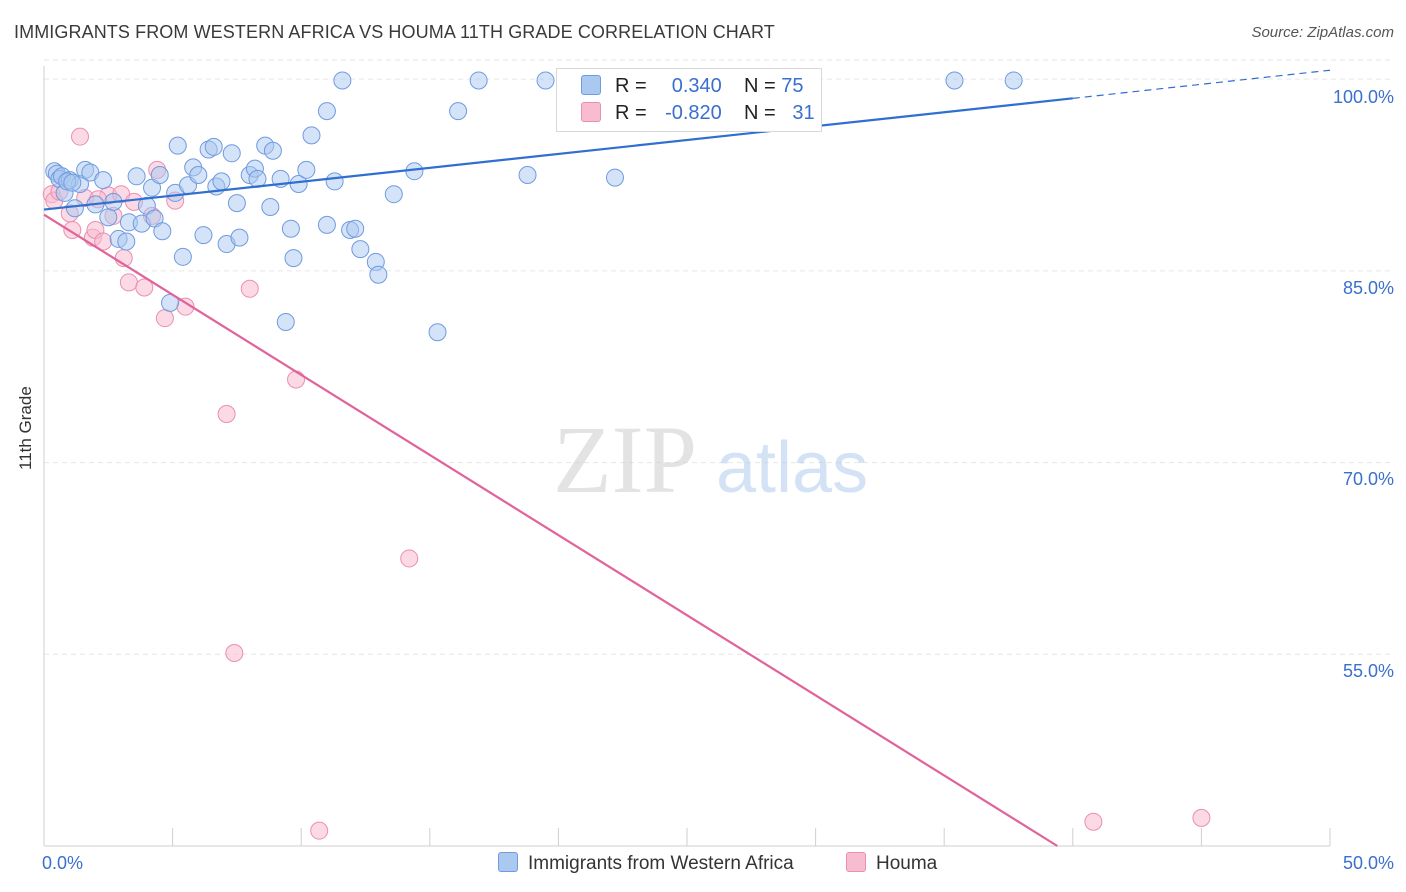 The width and height of the screenshot is (1406, 892). What do you see at coordinates (625, 459) in the screenshot?
I see `watermark-zip: ZIP` at bounding box center [625, 459].